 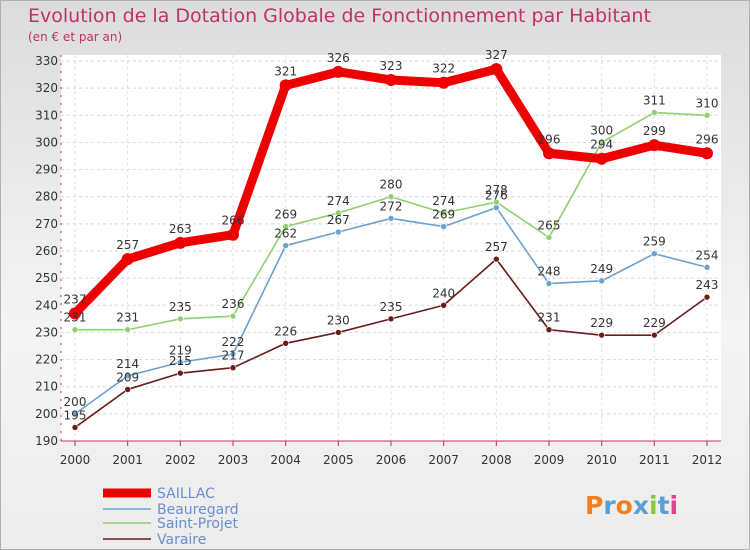 I want to click on data-label: 217, so click(x=233, y=356).